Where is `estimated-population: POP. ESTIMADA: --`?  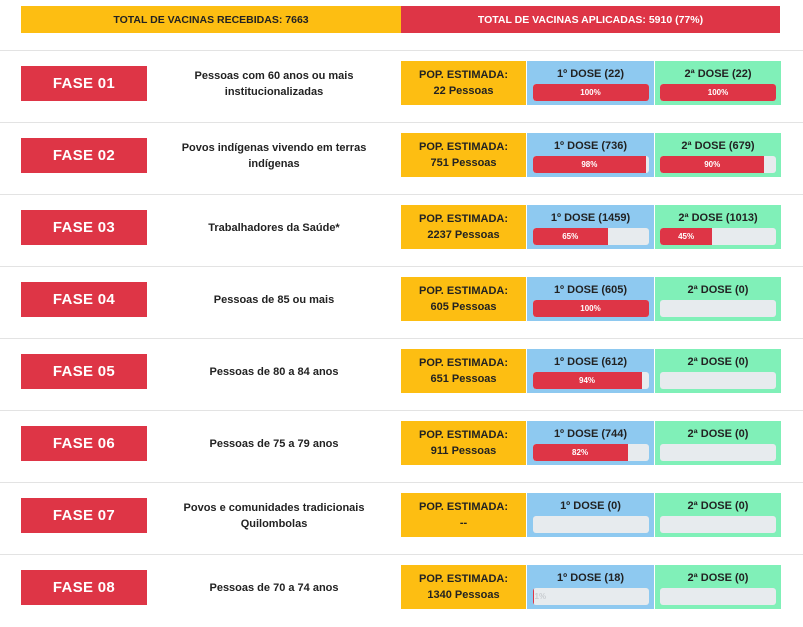 estimated-population: POP. ESTIMADA: -- is located at coordinates (463, 515).